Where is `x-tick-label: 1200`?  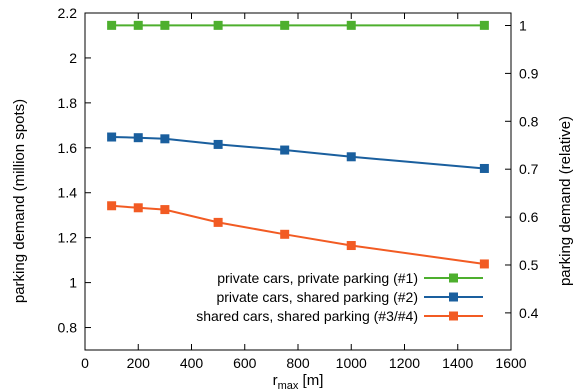 x-tick-label: 1200 is located at coordinates (404, 363).